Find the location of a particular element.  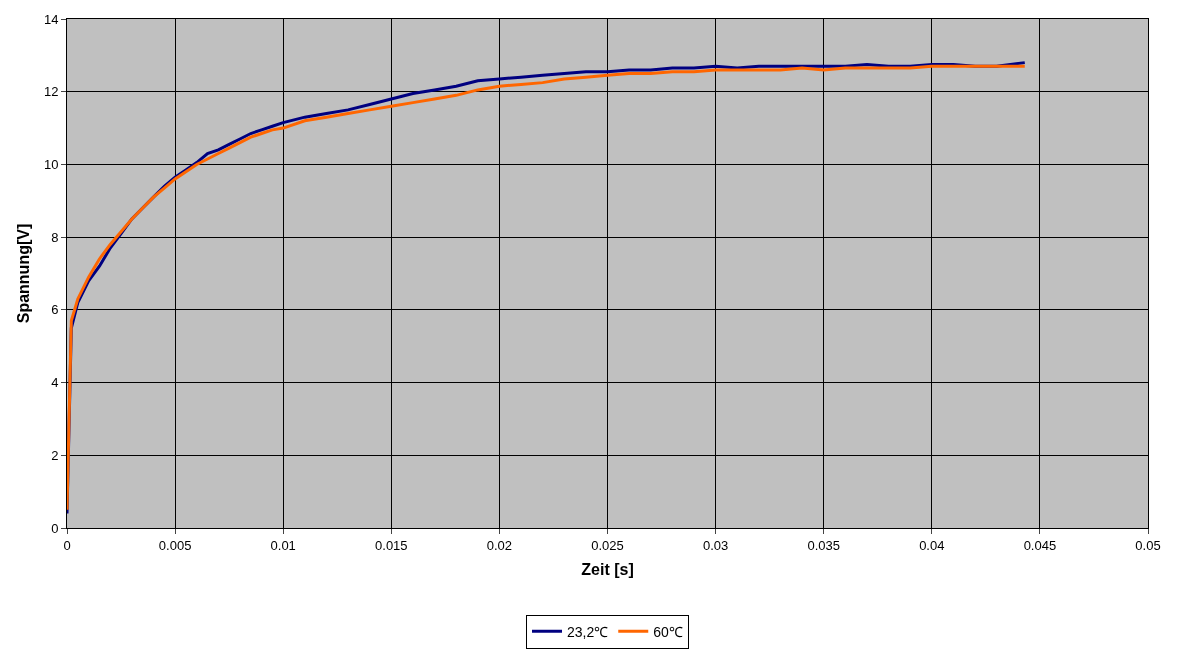

x-tick-label: 0.035 is located at coordinates (823, 545).